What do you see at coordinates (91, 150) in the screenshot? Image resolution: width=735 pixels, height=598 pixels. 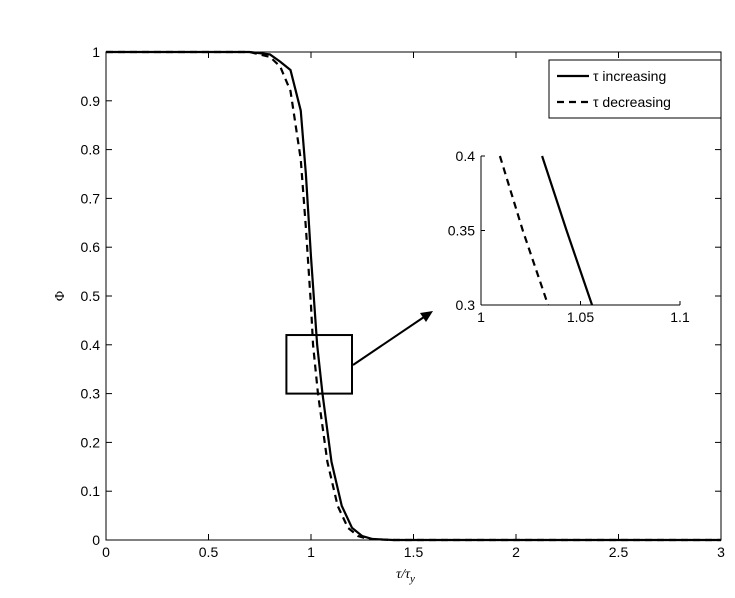 I see `y-tick-label: 0.8` at bounding box center [91, 150].